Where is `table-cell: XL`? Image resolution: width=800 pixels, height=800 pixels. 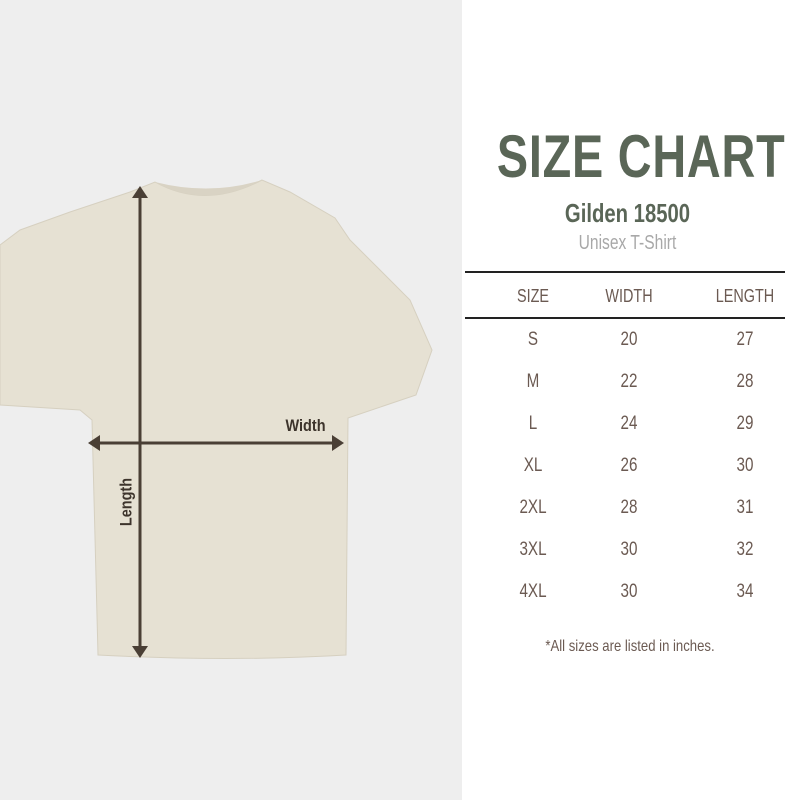
table-cell: XL is located at coordinates (533, 465).